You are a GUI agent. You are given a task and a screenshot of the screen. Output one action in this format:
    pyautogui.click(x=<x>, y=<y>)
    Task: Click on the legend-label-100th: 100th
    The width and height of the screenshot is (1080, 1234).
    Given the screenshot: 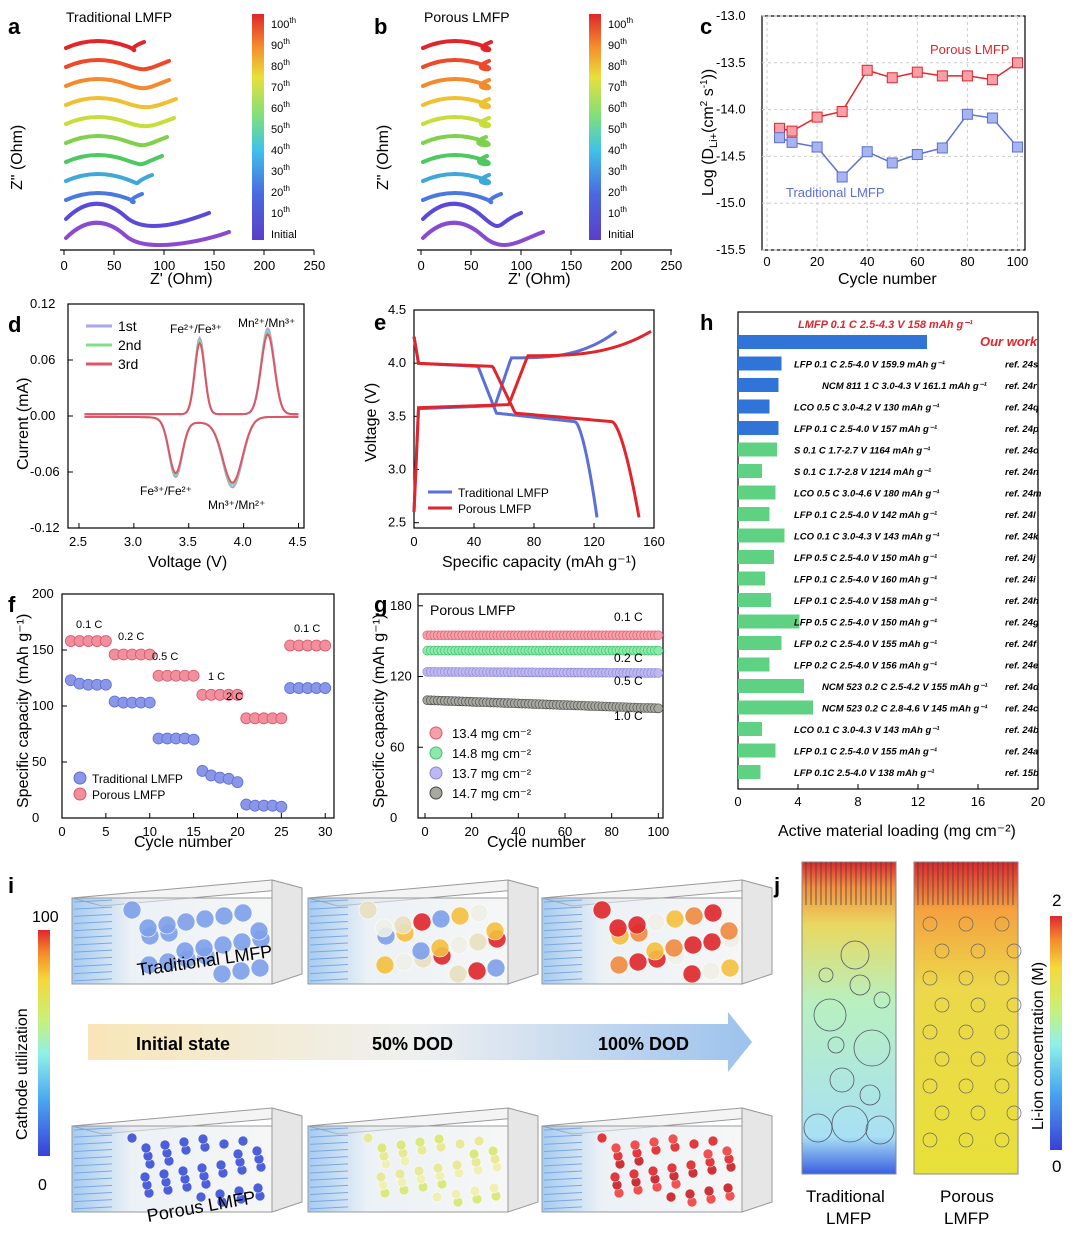 What is the action you would take?
    pyautogui.click(x=620, y=23)
    